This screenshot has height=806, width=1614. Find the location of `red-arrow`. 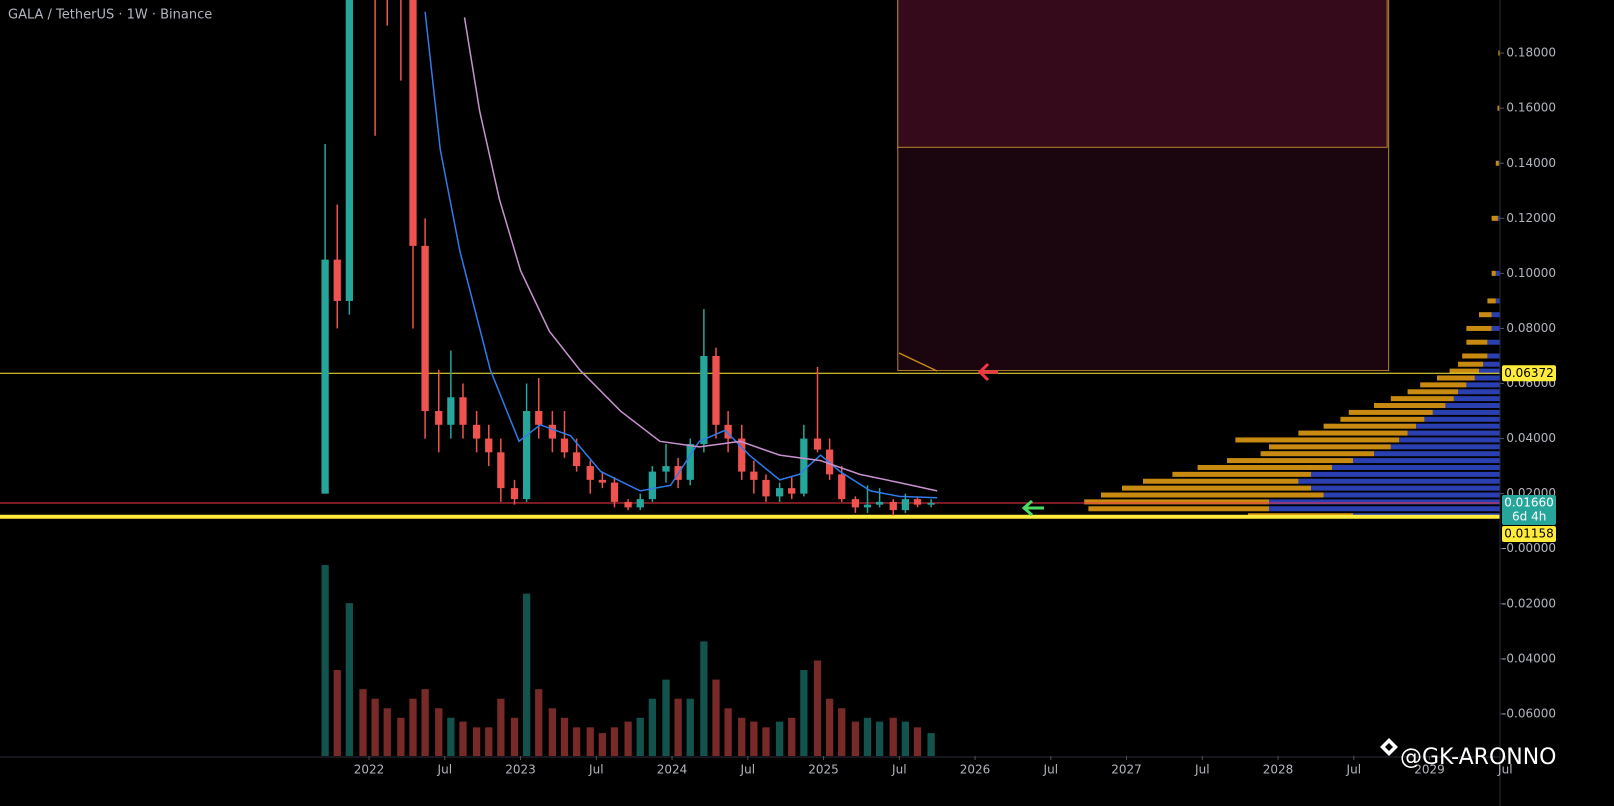

red-arrow is located at coordinates (987, 372).